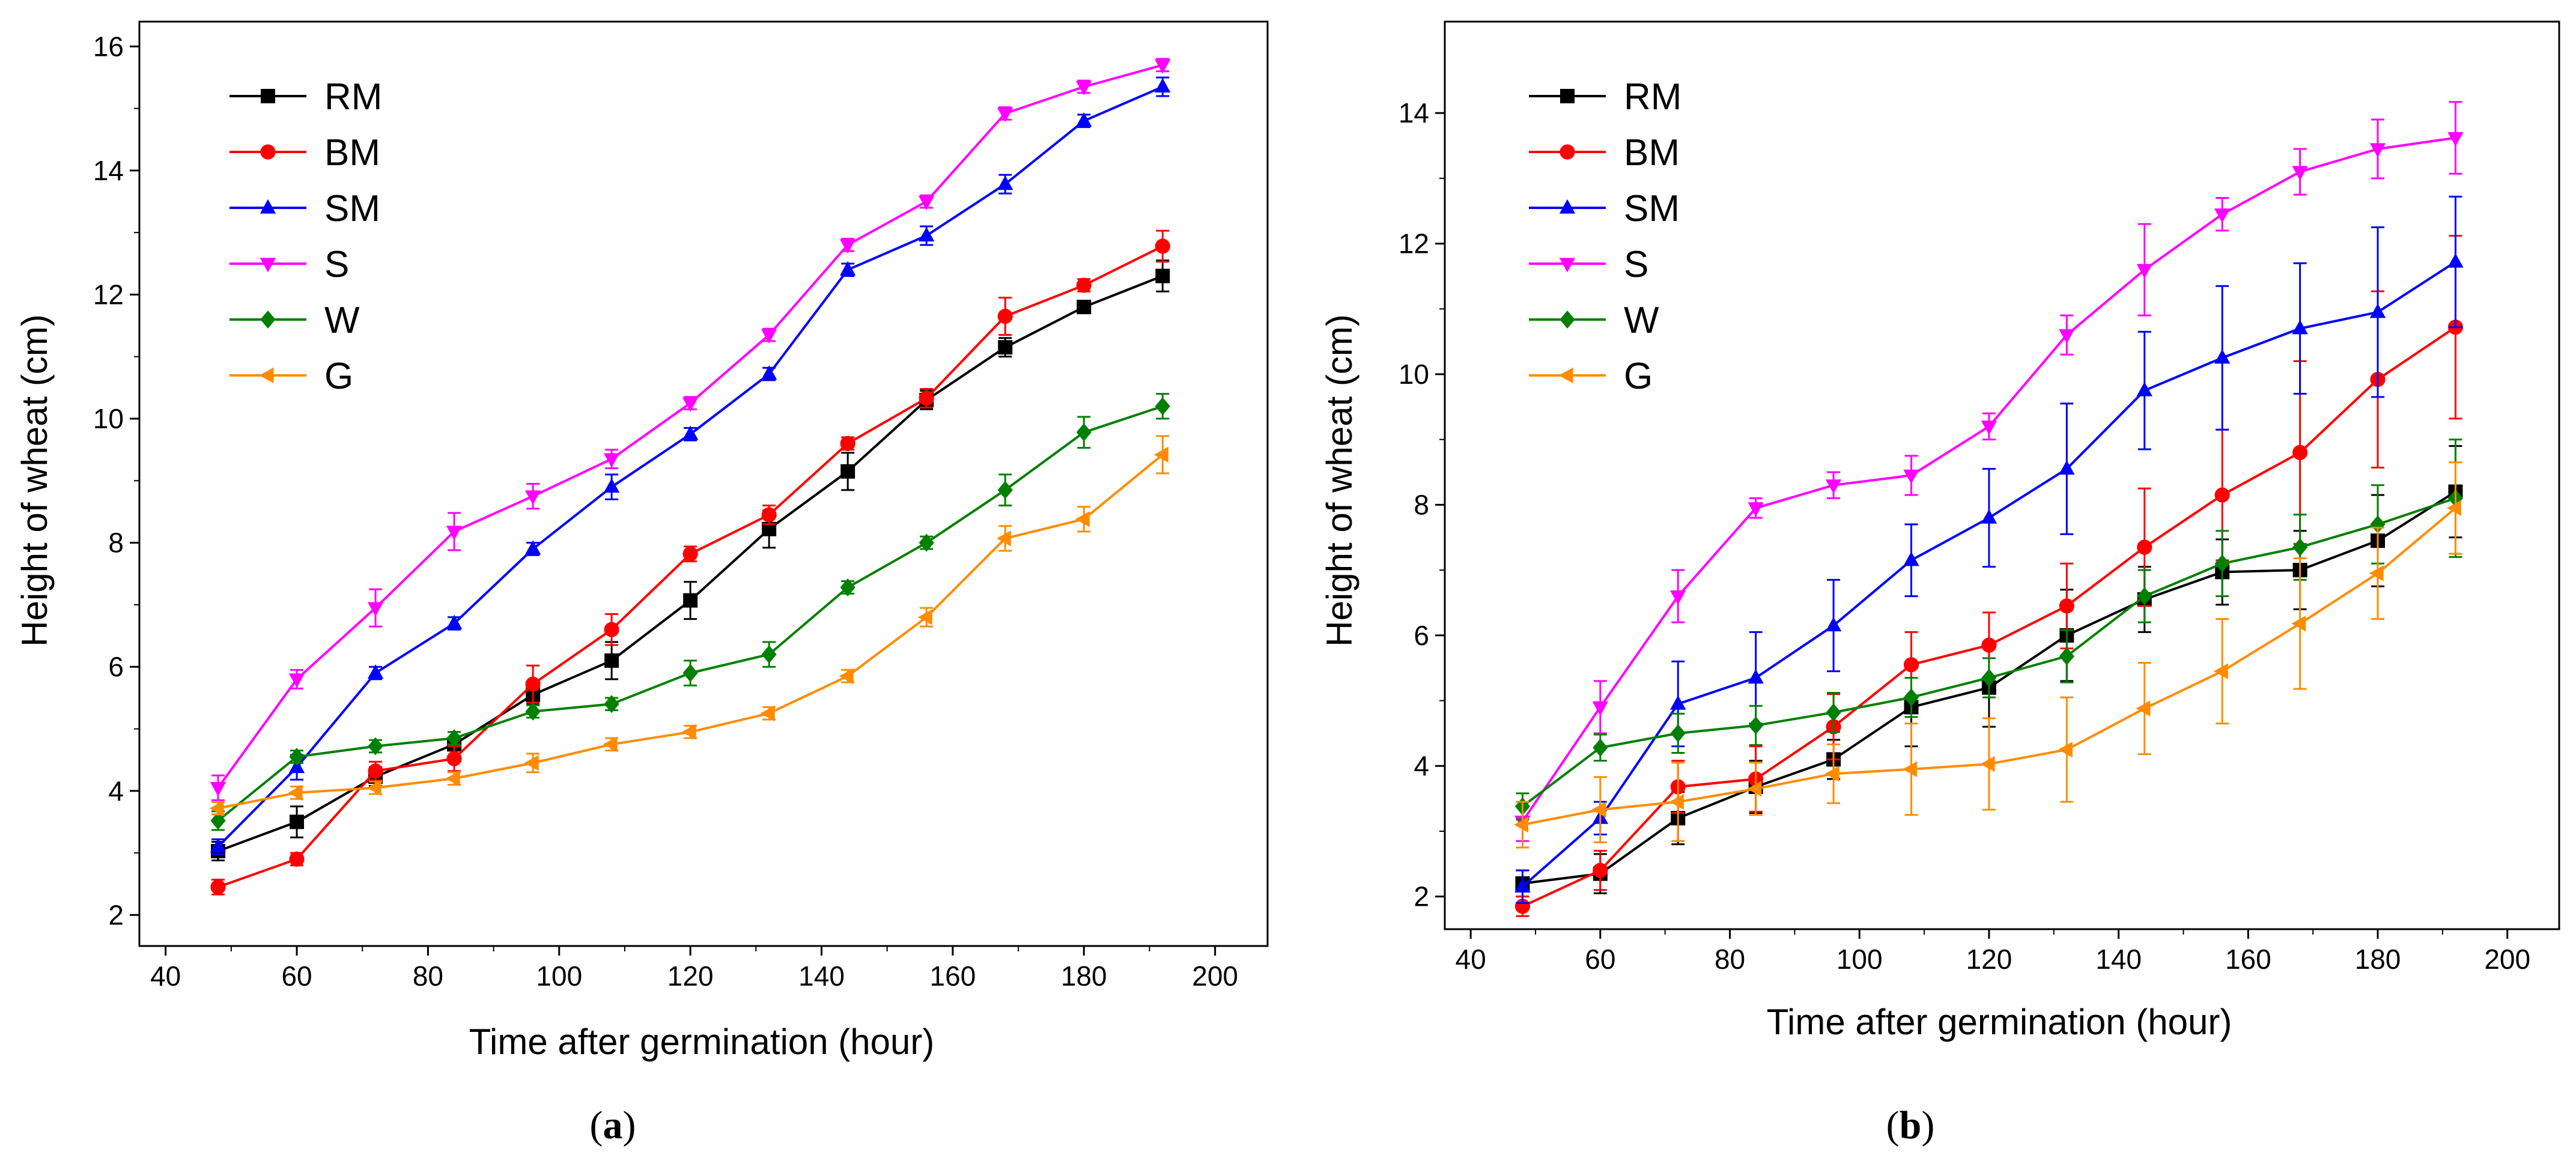  Describe the element at coordinates (1859, 959) in the screenshot. I see `x-tick-label-b: 100` at that location.